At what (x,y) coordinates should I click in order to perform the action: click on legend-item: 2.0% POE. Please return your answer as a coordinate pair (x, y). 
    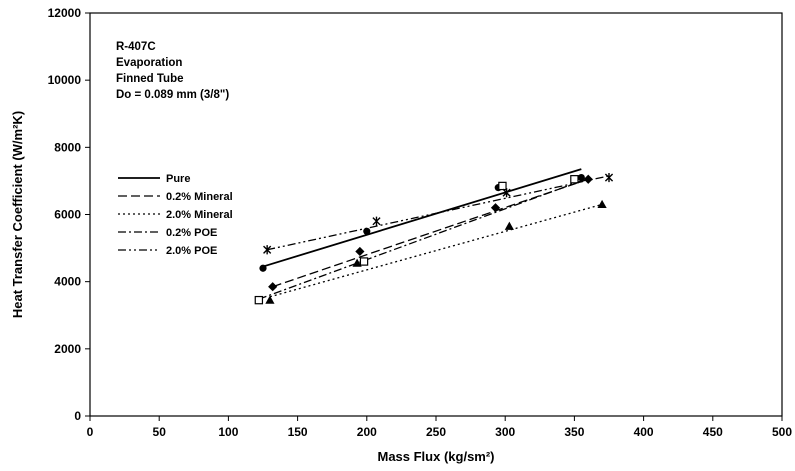
    Looking at the image, I should click on (167, 251).